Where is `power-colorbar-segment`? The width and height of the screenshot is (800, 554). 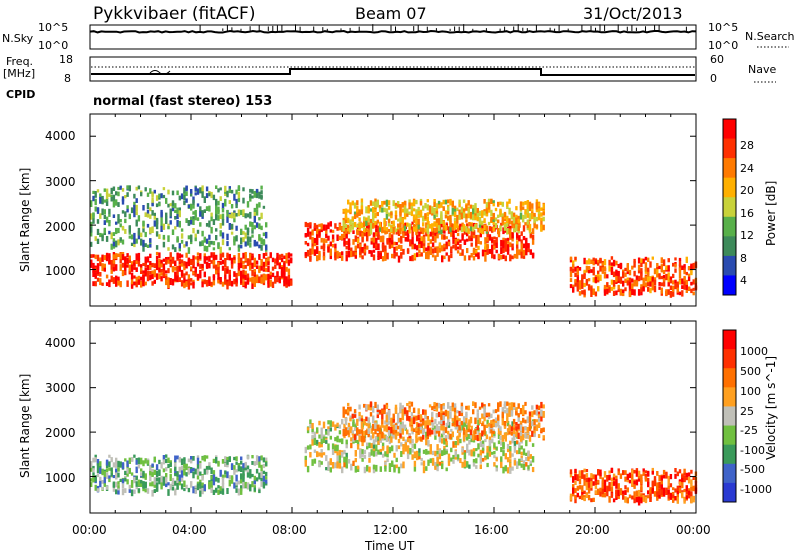
power-colorbar-segment is located at coordinates (729, 168).